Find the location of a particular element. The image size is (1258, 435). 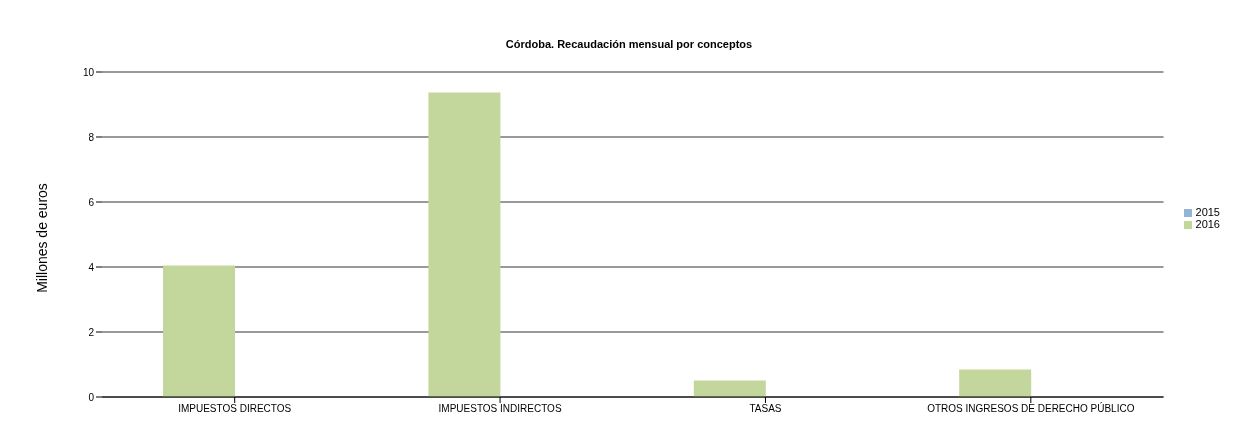

legend-label: 2015 is located at coordinates (1207, 211).